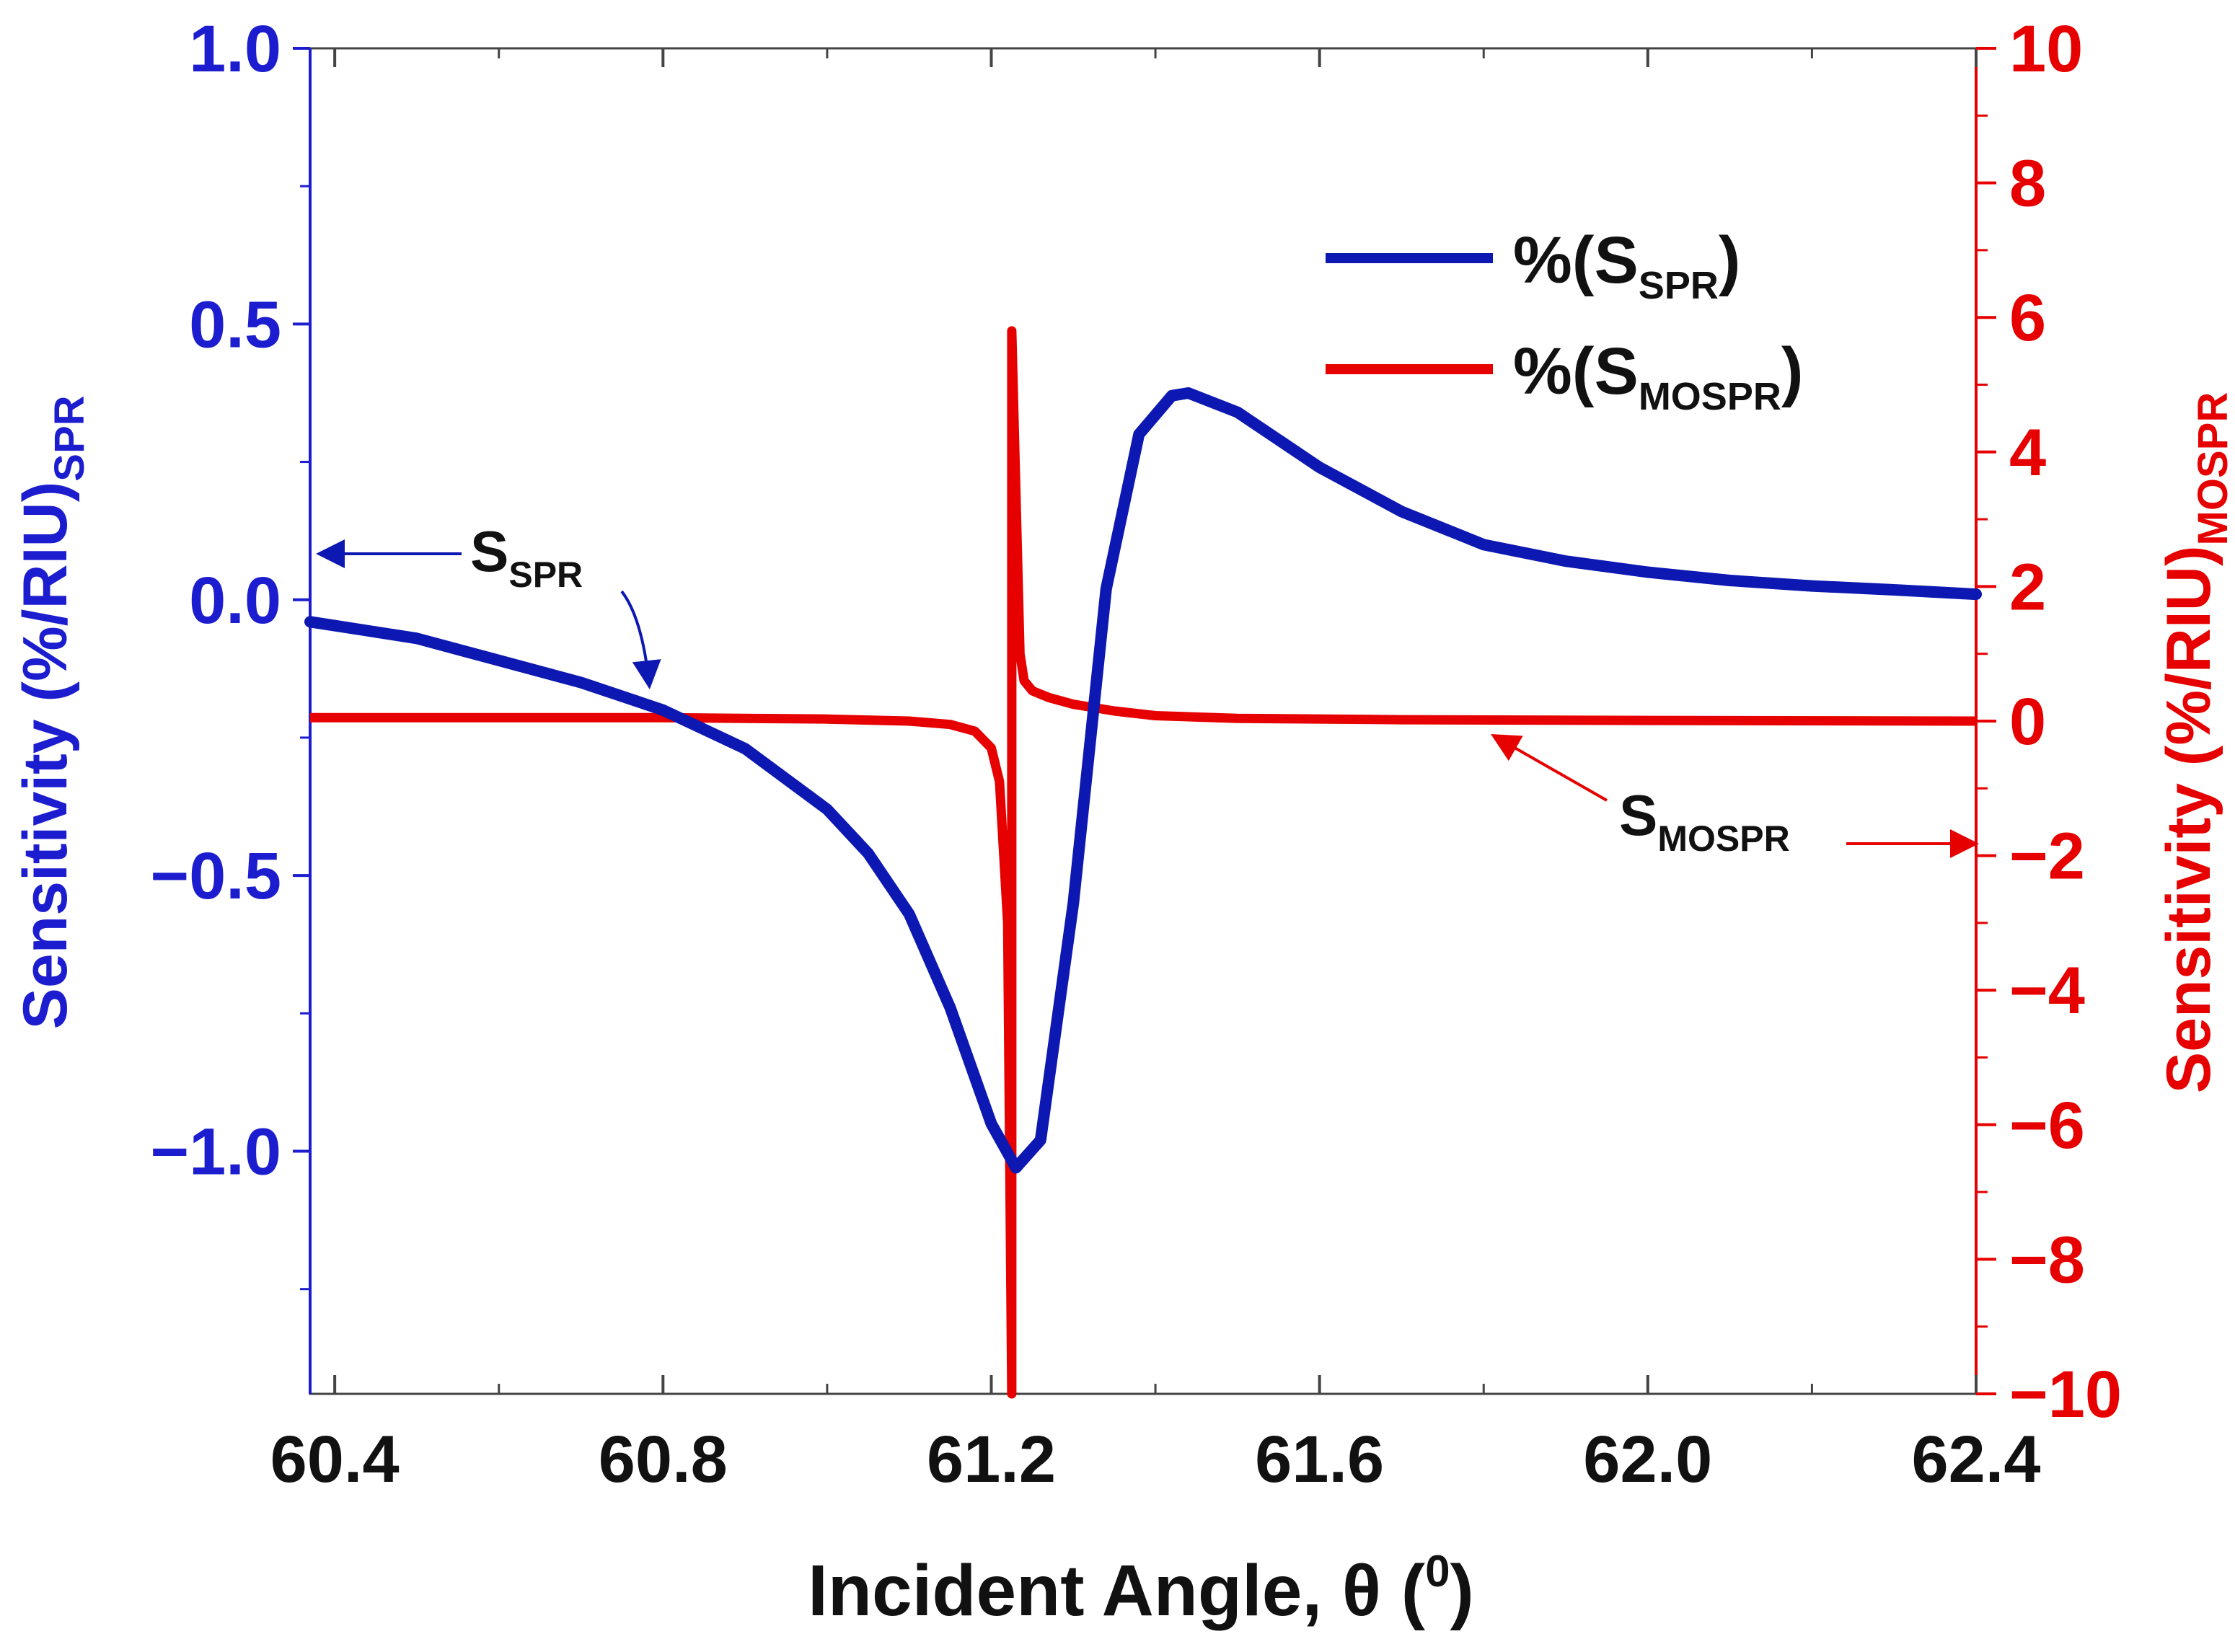 The width and height of the screenshot is (2235, 1652). What do you see at coordinates (1141, 1589) in the screenshot?
I see `x-axis-title: Incident Angle, θ (0)` at bounding box center [1141, 1589].